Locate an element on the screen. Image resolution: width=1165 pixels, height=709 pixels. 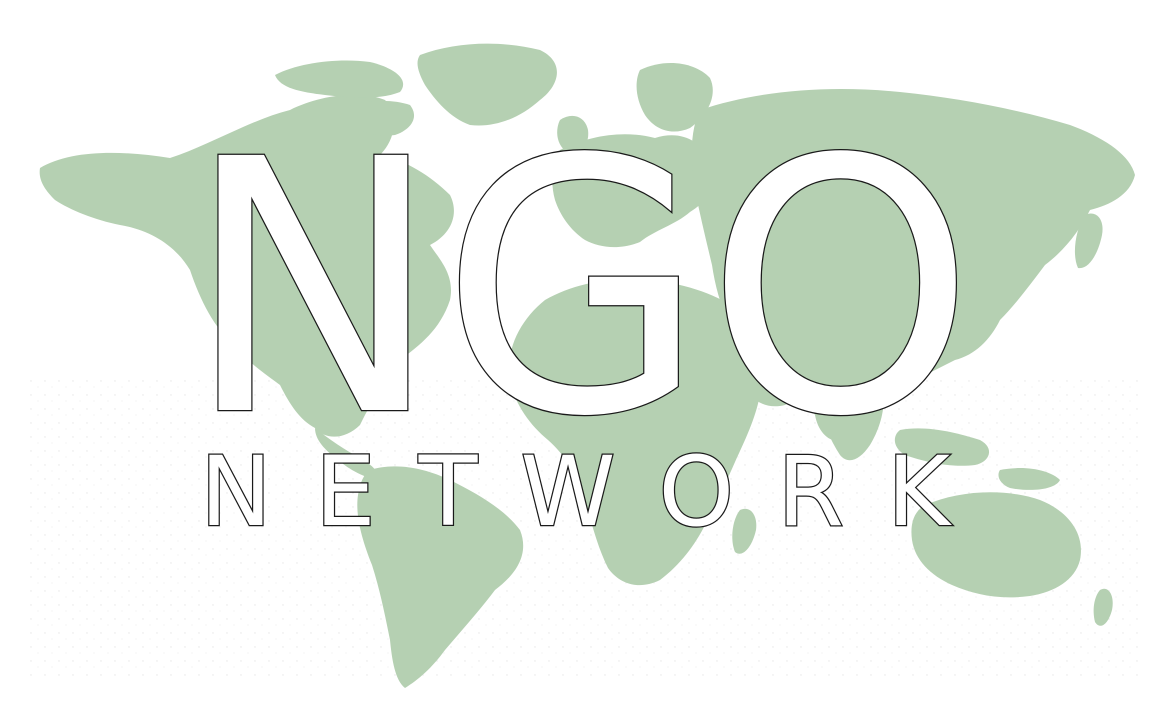
new-zealand-shape is located at coordinates (1103, 607).